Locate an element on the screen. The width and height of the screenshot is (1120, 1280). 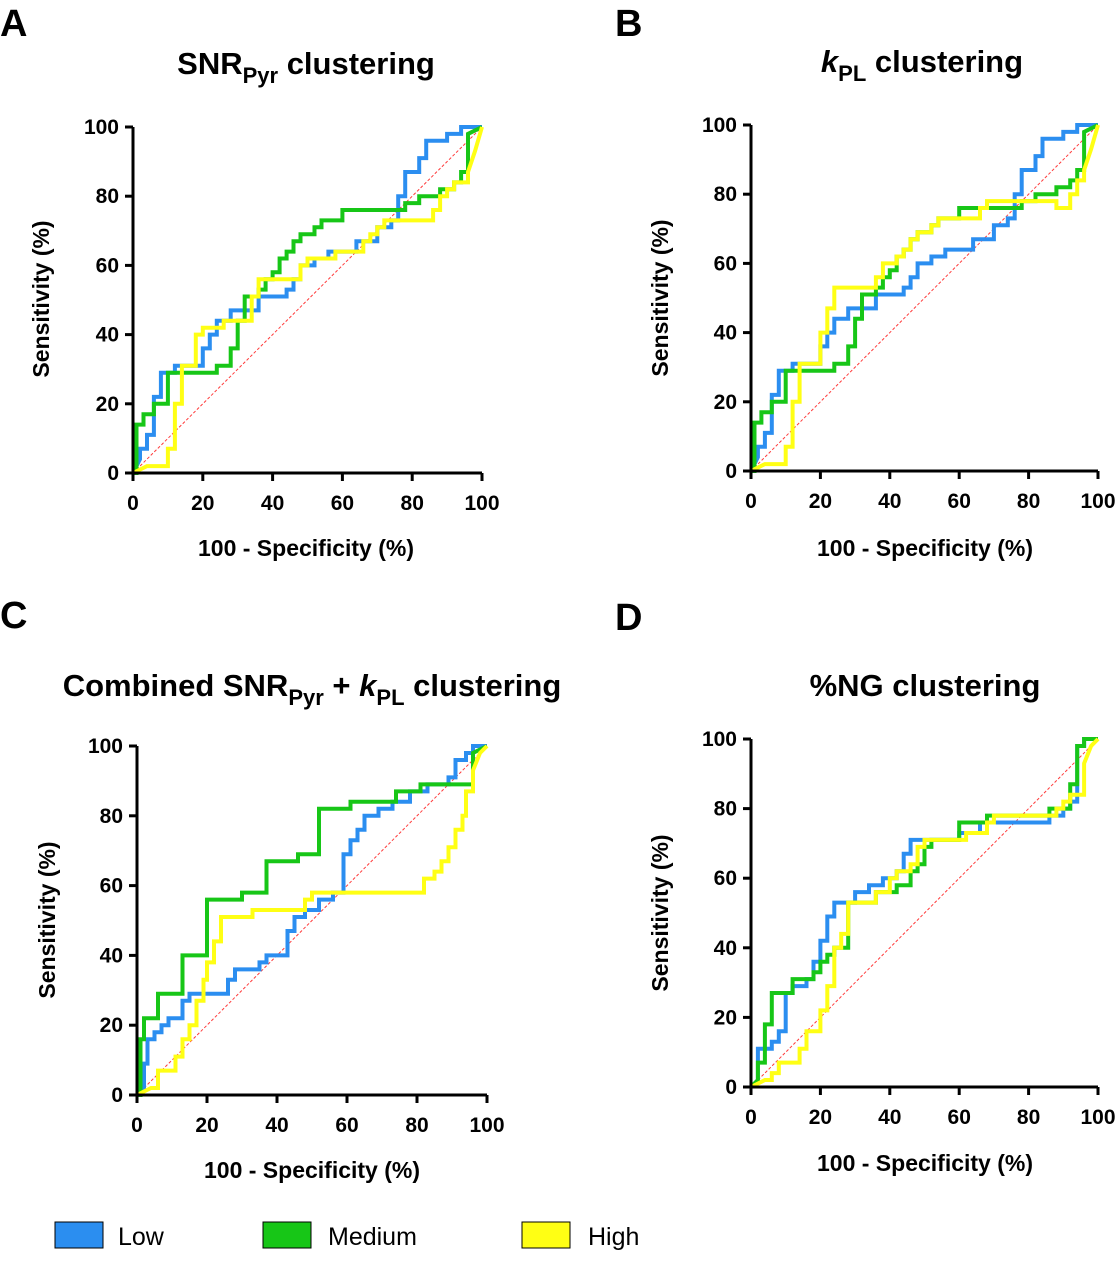
panel-d-series-high is located at coordinates (925, 913).